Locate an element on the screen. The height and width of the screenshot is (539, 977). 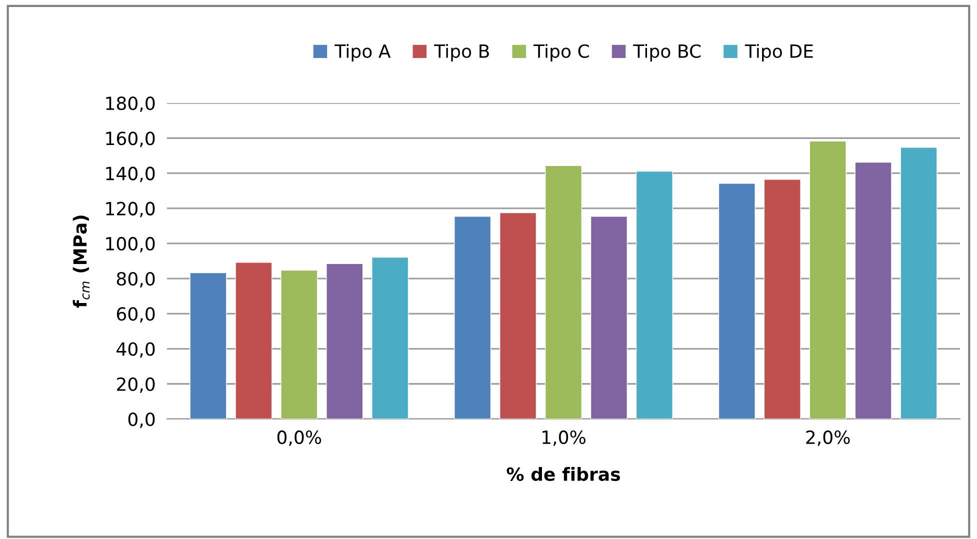
legend-label: Tipo C is located at coordinates (561, 53).